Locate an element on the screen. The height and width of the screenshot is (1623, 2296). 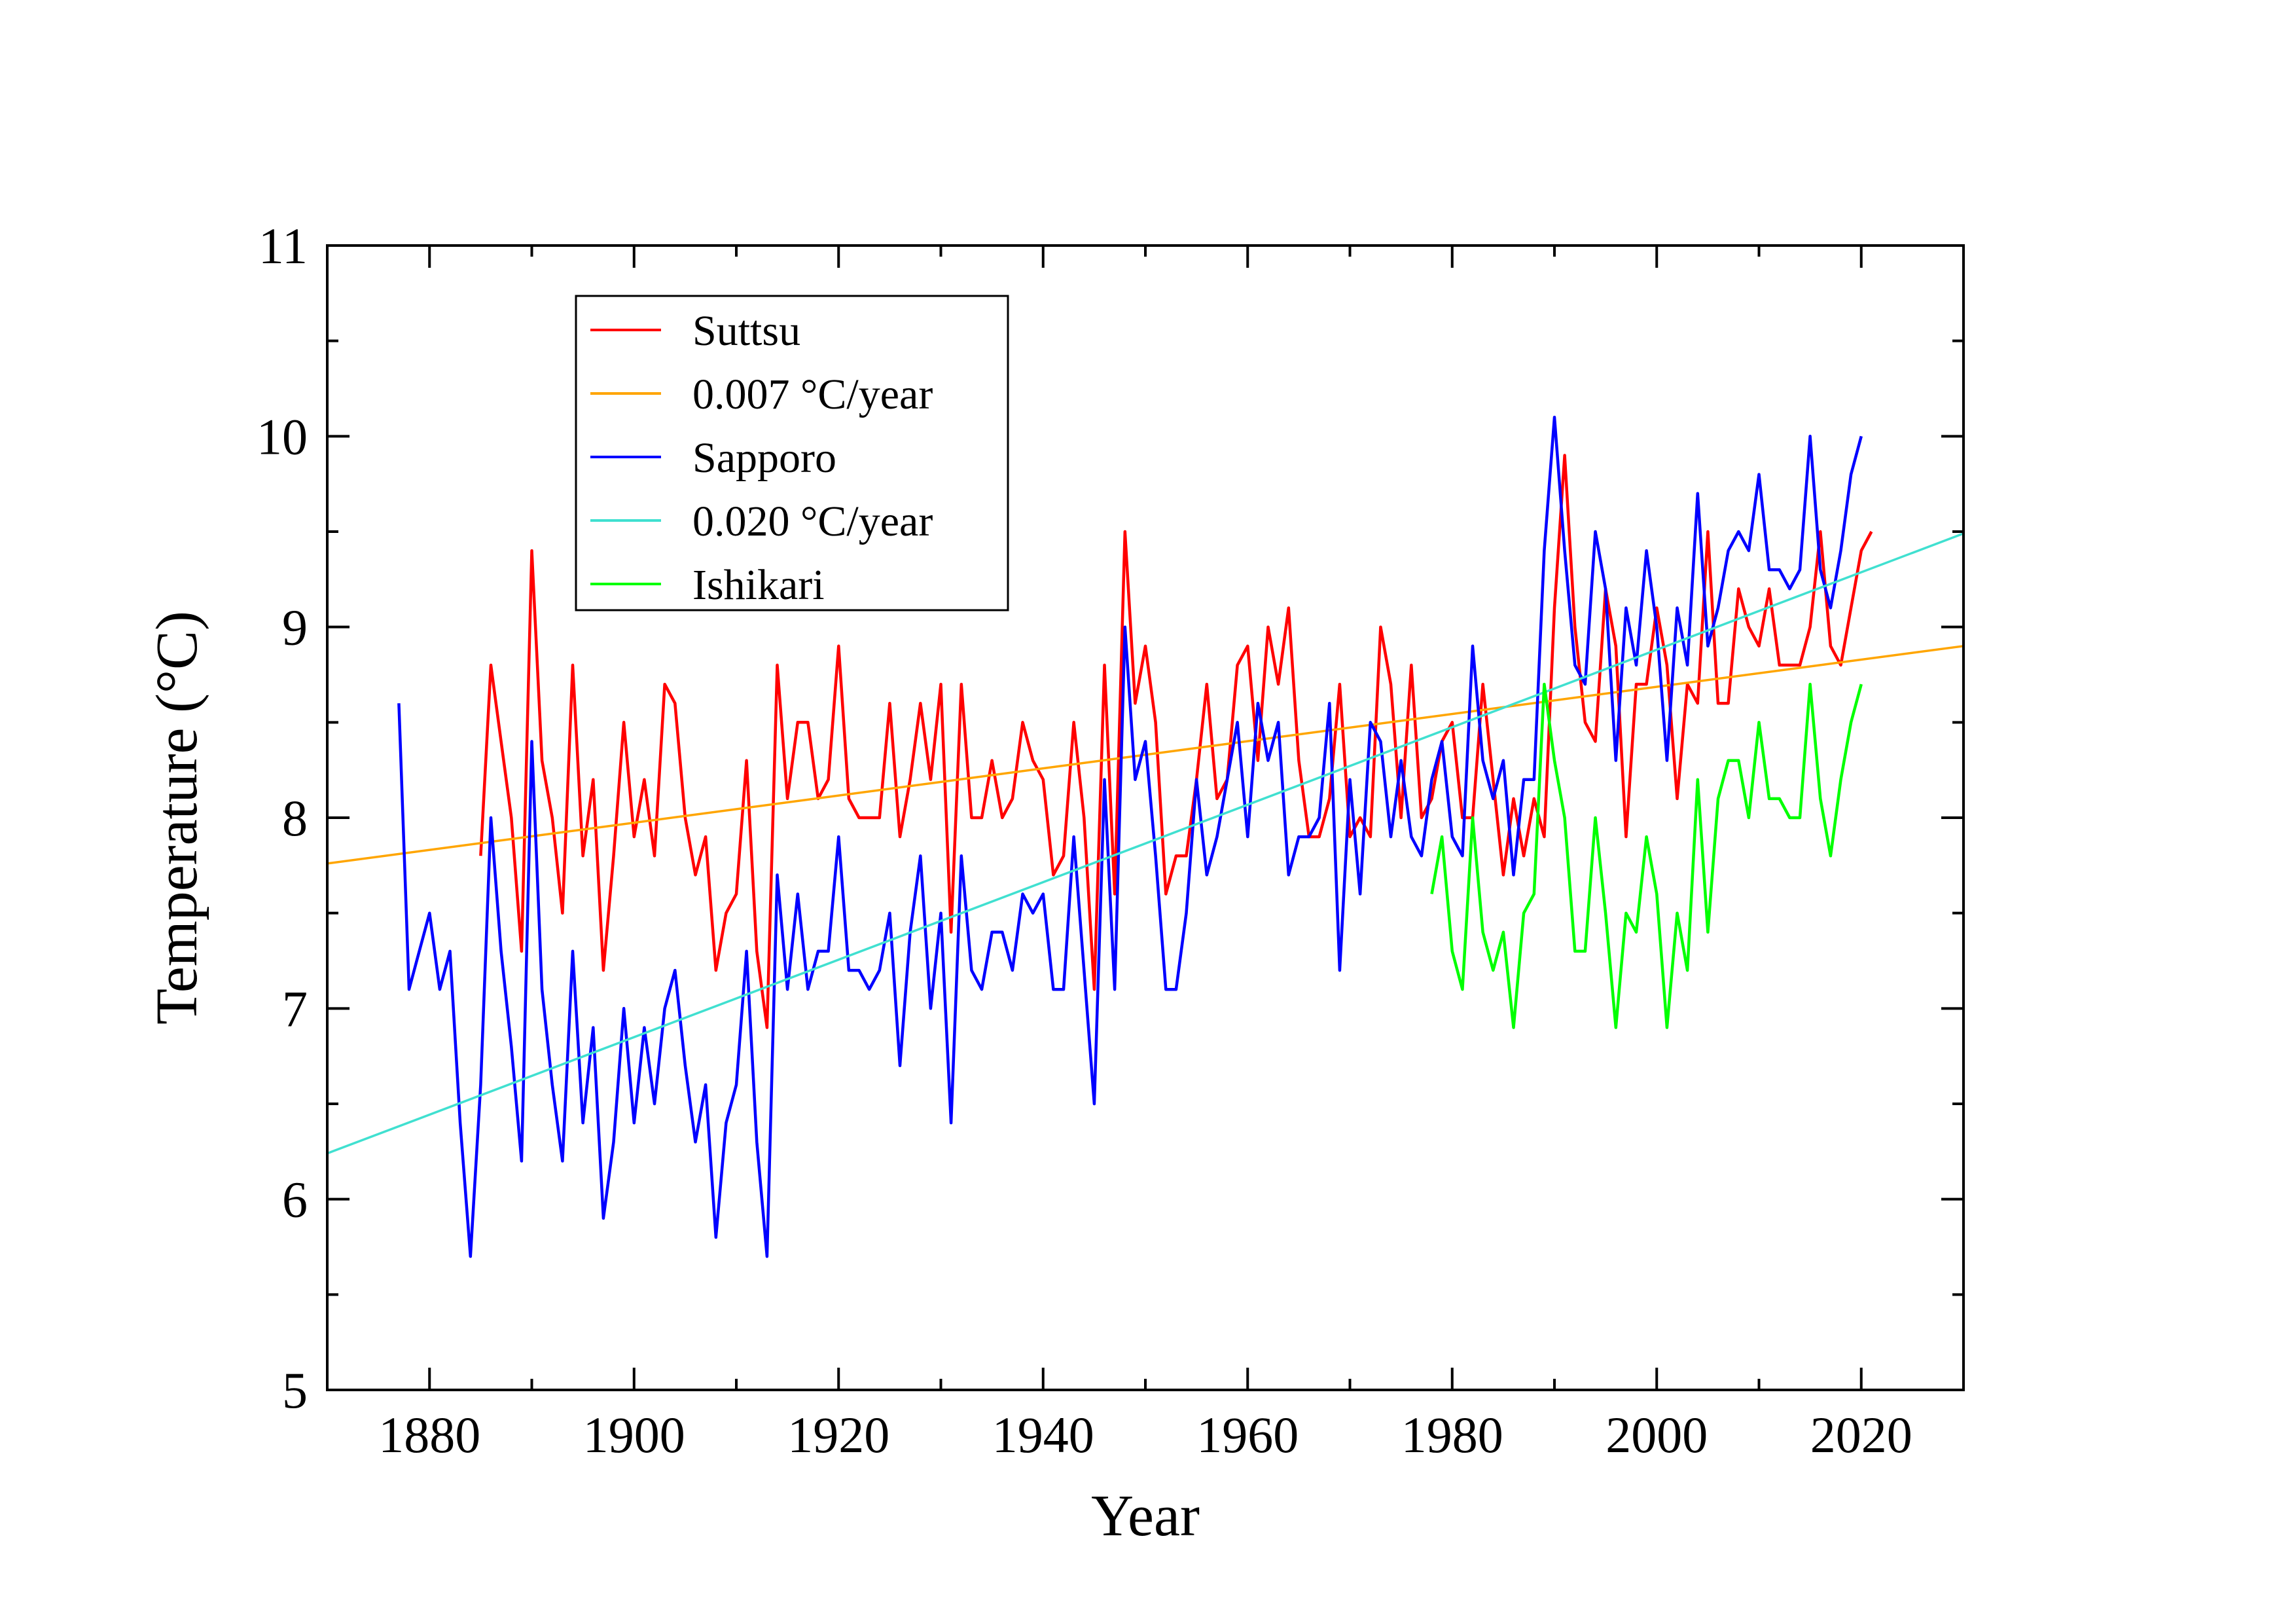
x-tick-label: 1880 is located at coordinates (429, 1434).